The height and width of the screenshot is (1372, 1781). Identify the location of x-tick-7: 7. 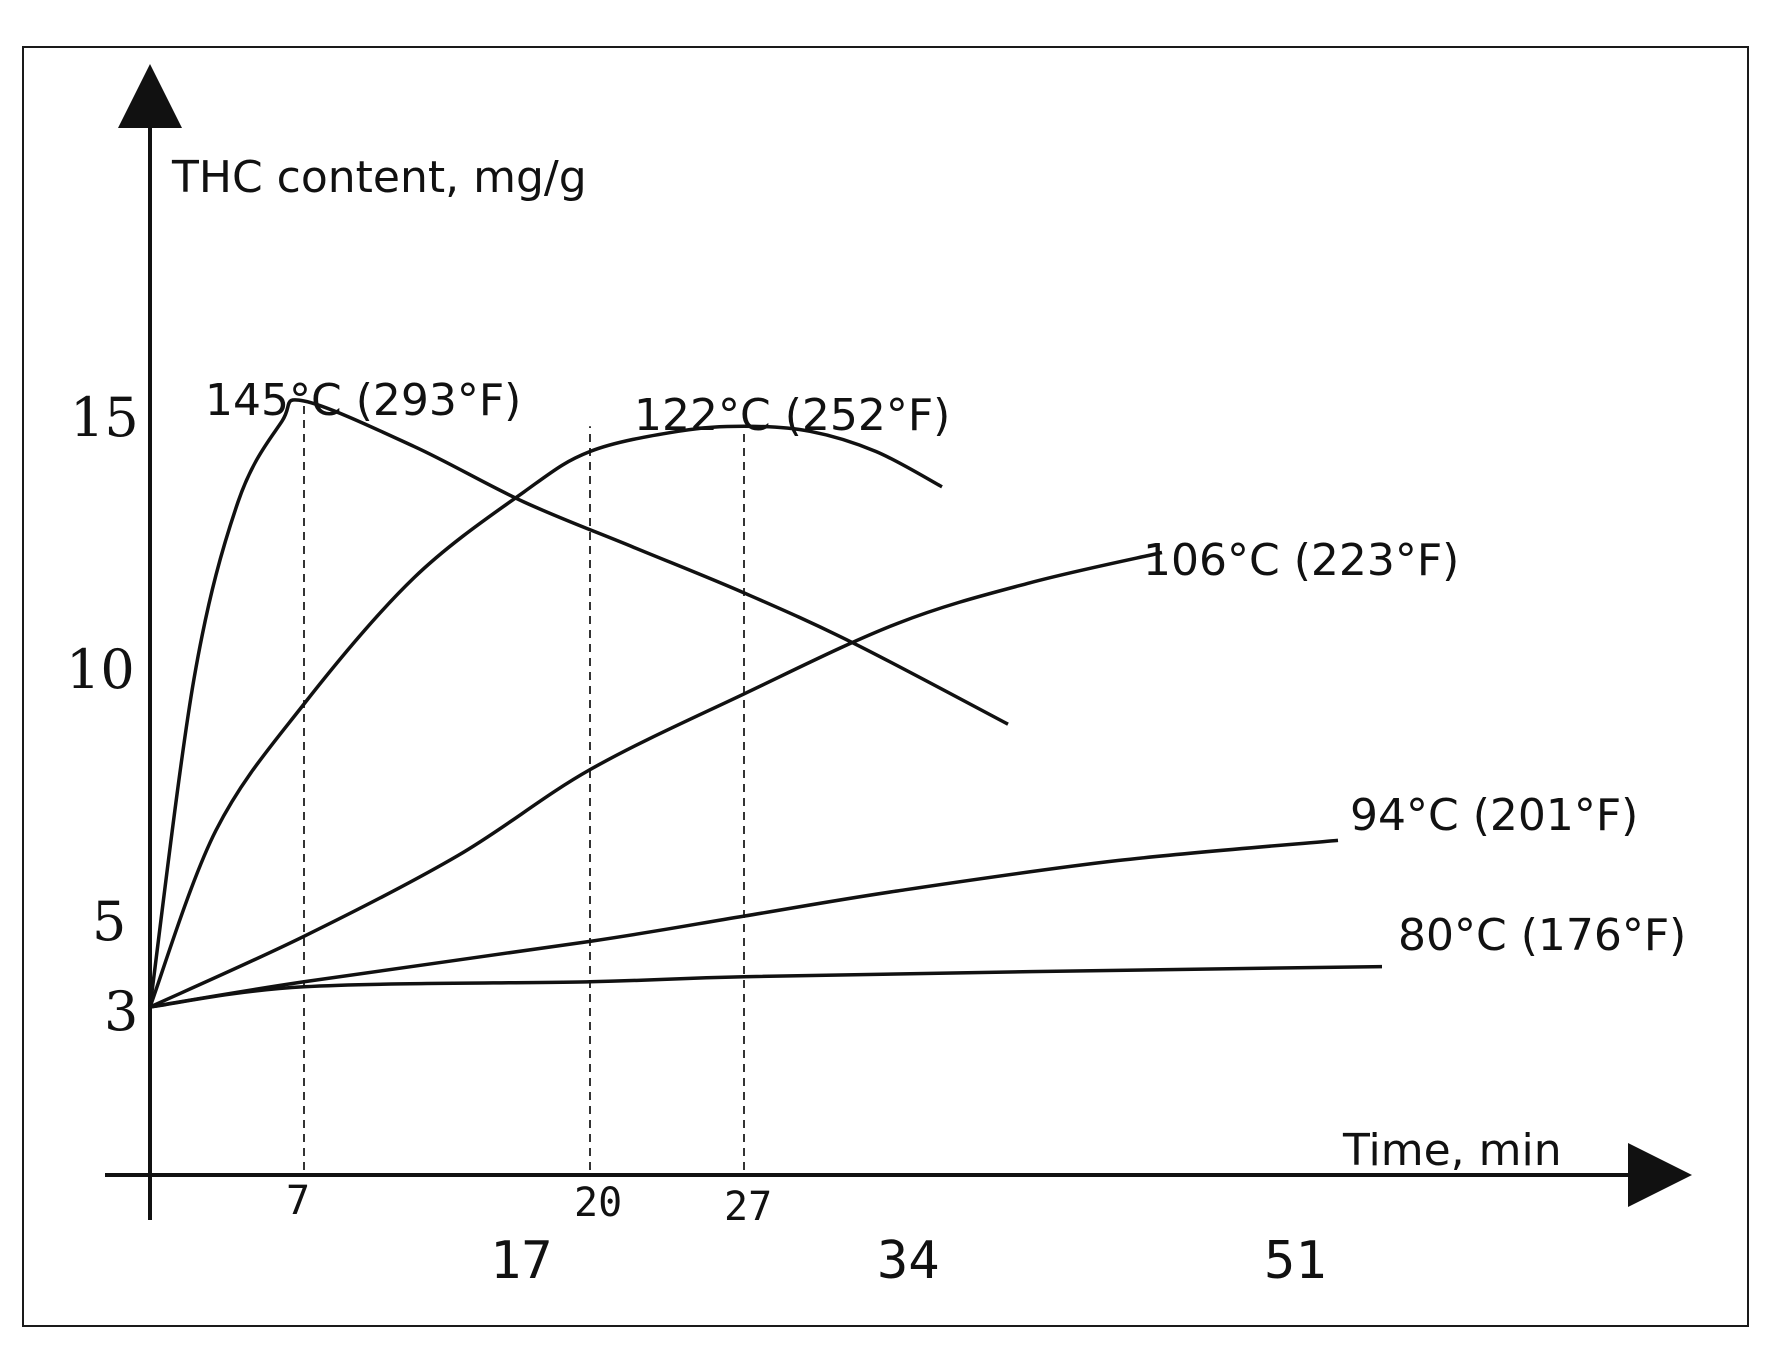
(298, 1201).